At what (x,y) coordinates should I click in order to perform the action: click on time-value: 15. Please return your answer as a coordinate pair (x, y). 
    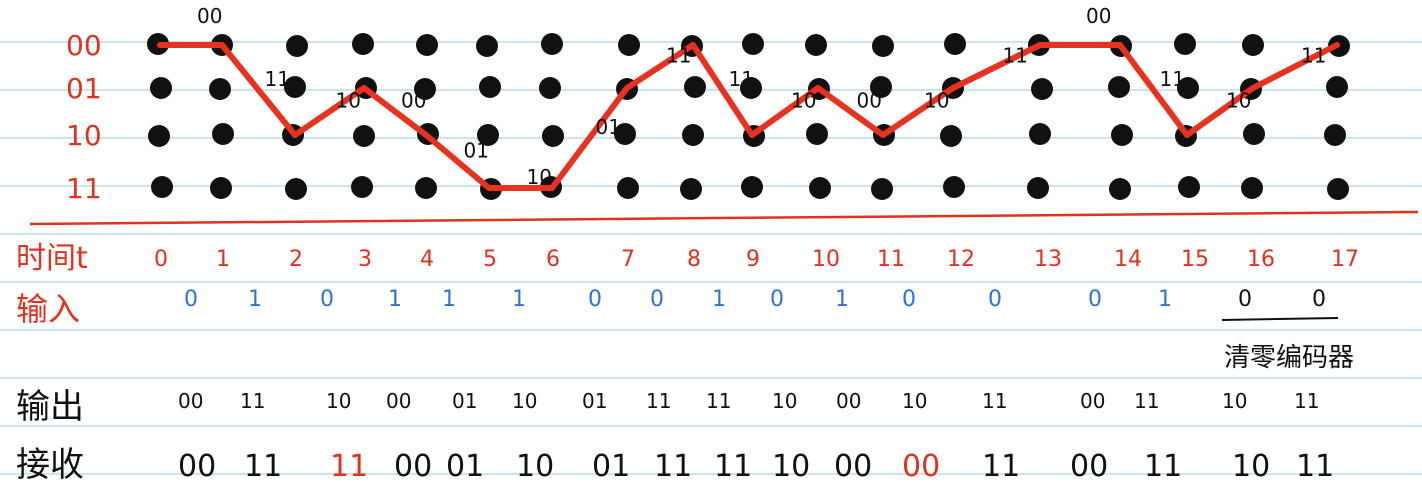
    Looking at the image, I should click on (1195, 259).